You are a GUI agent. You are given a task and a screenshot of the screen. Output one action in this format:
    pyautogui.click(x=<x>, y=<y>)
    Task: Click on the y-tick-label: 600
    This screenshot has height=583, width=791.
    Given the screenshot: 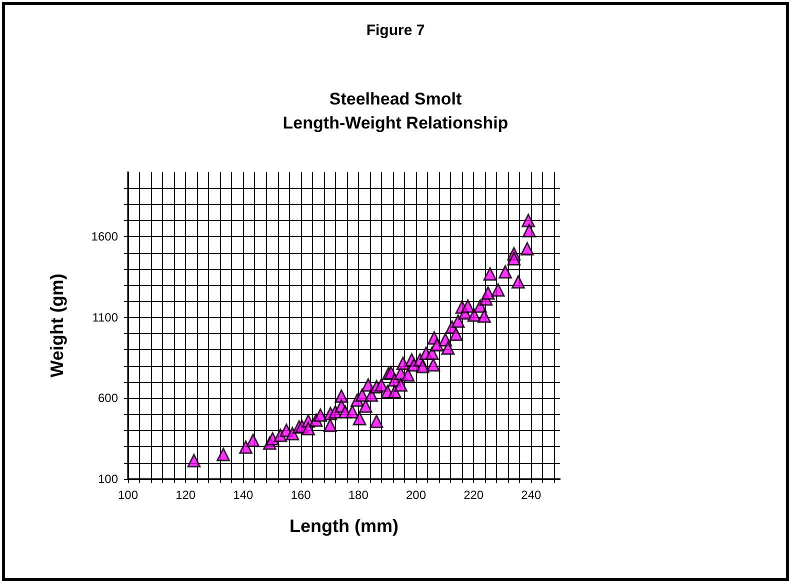 What is the action you would take?
    pyautogui.click(x=108, y=398)
    